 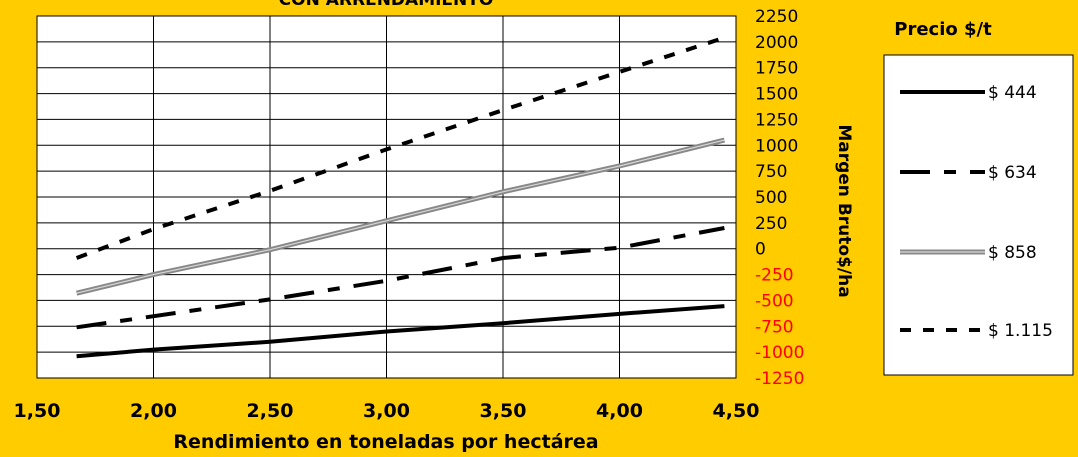 I want to click on y-tick-label: 2250, so click(x=776, y=17).